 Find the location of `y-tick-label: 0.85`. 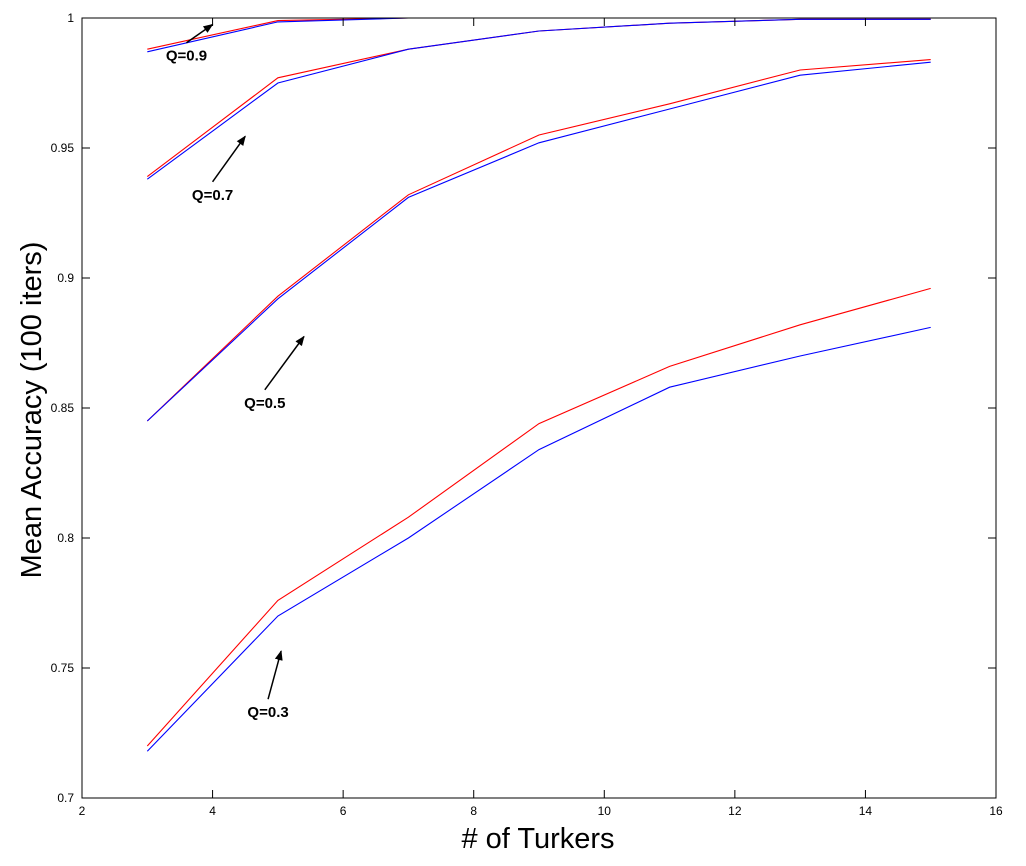

y-tick-label: 0.85 is located at coordinates (63, 408).